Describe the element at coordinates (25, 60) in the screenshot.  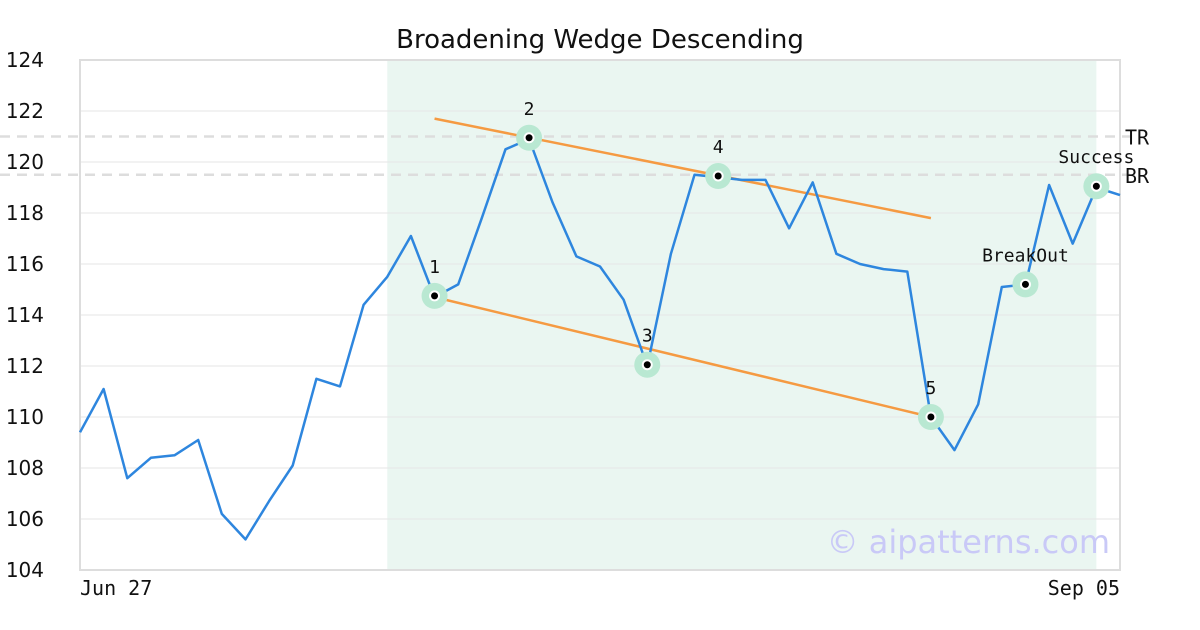
I see `y-tick-label: 124` at that location.